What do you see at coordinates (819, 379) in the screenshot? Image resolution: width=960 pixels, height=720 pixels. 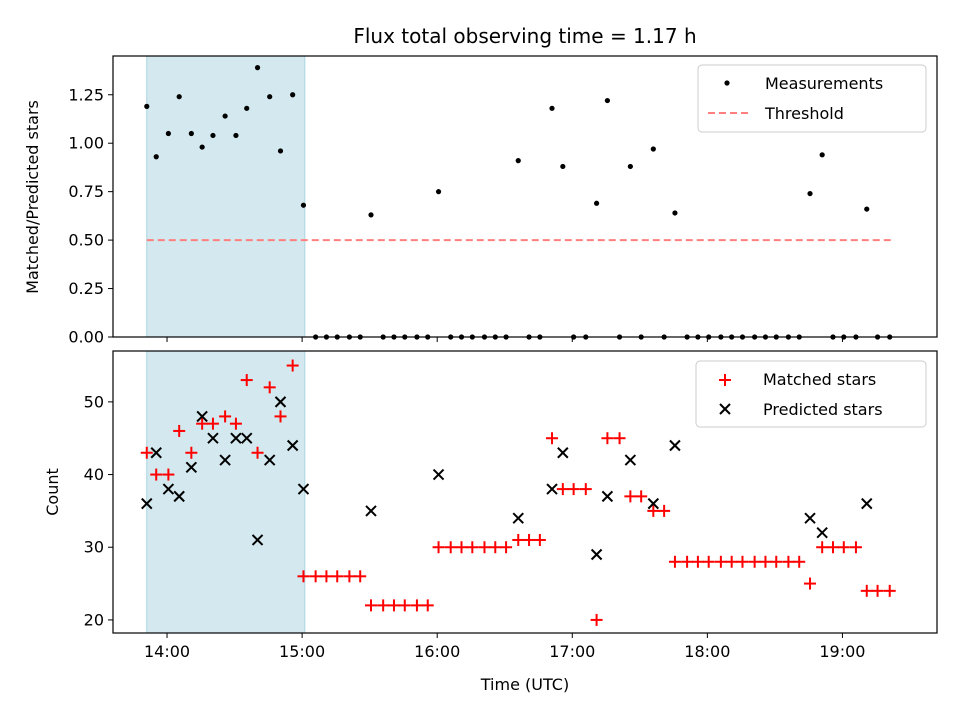 I see `legend-matched-label: Matched stars` at bounding box center [819, 379].